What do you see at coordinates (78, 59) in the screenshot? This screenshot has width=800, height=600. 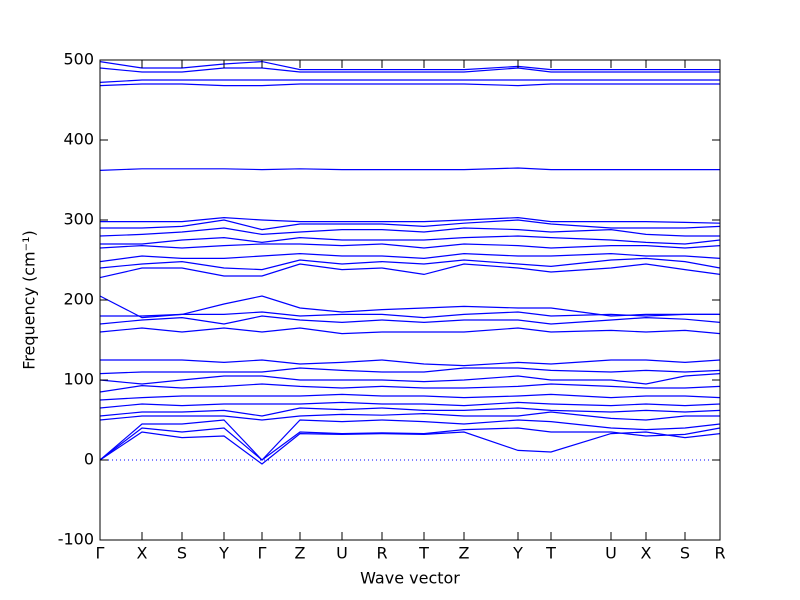 I see `y-tick-label: 500` at bounding box center [78, 59].